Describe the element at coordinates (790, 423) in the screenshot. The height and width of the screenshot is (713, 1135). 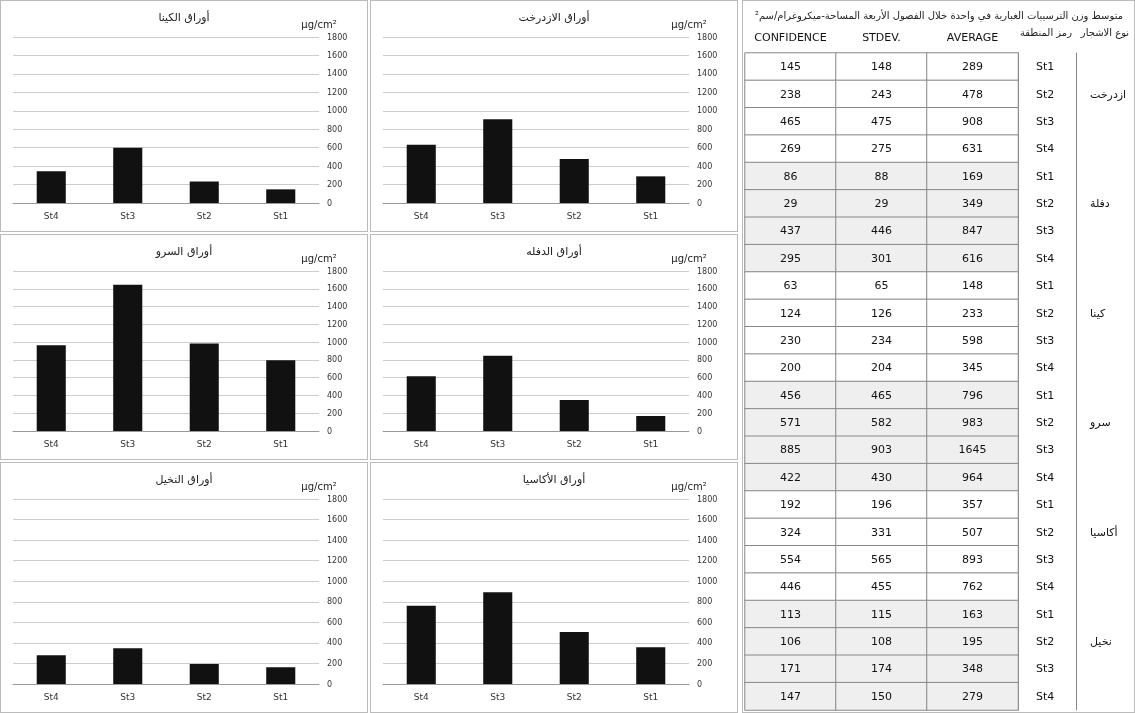
I see `data-label: 571` at that location.